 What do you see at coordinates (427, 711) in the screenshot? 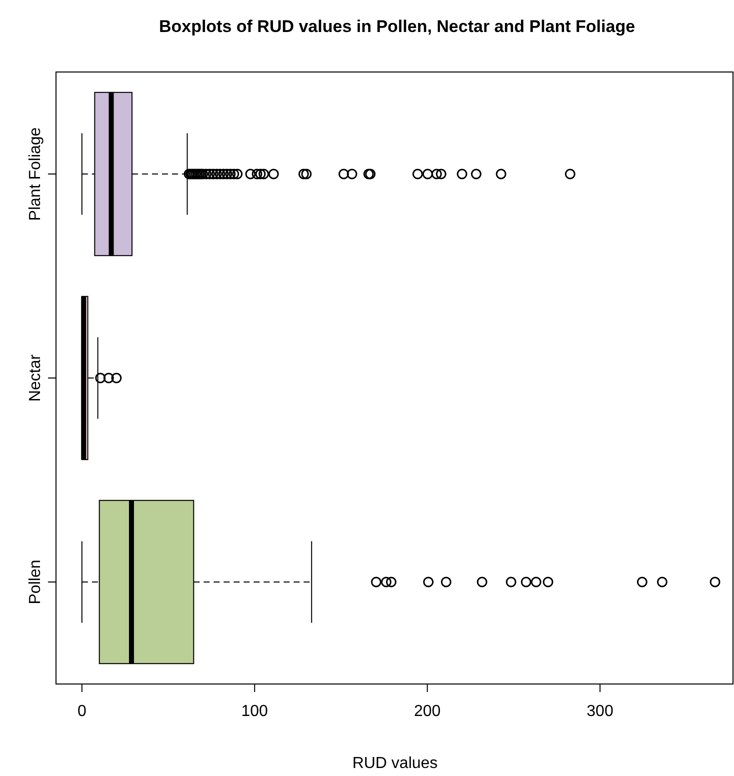
I see `x-tick-label: 200` at bounding box center [427, 711].